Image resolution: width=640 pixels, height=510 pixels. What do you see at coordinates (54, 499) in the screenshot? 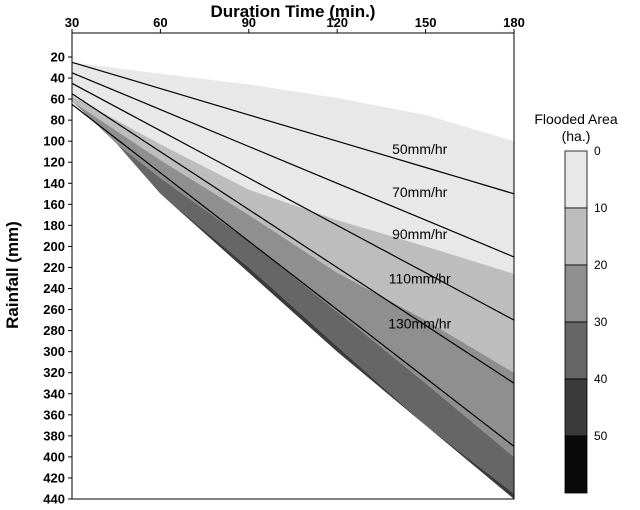
I see `y-tick-label-21: 440` at bounding box center [54, 499].